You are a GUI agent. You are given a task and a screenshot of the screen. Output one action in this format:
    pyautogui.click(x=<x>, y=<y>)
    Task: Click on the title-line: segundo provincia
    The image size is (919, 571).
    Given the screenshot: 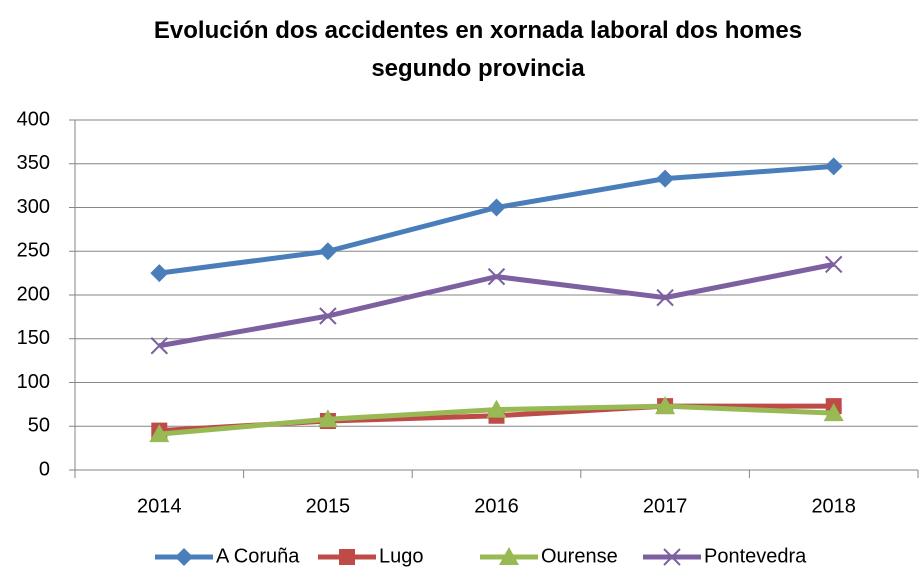 What is the action you would take?
    pyautogui.click(x=478, y=68)
    